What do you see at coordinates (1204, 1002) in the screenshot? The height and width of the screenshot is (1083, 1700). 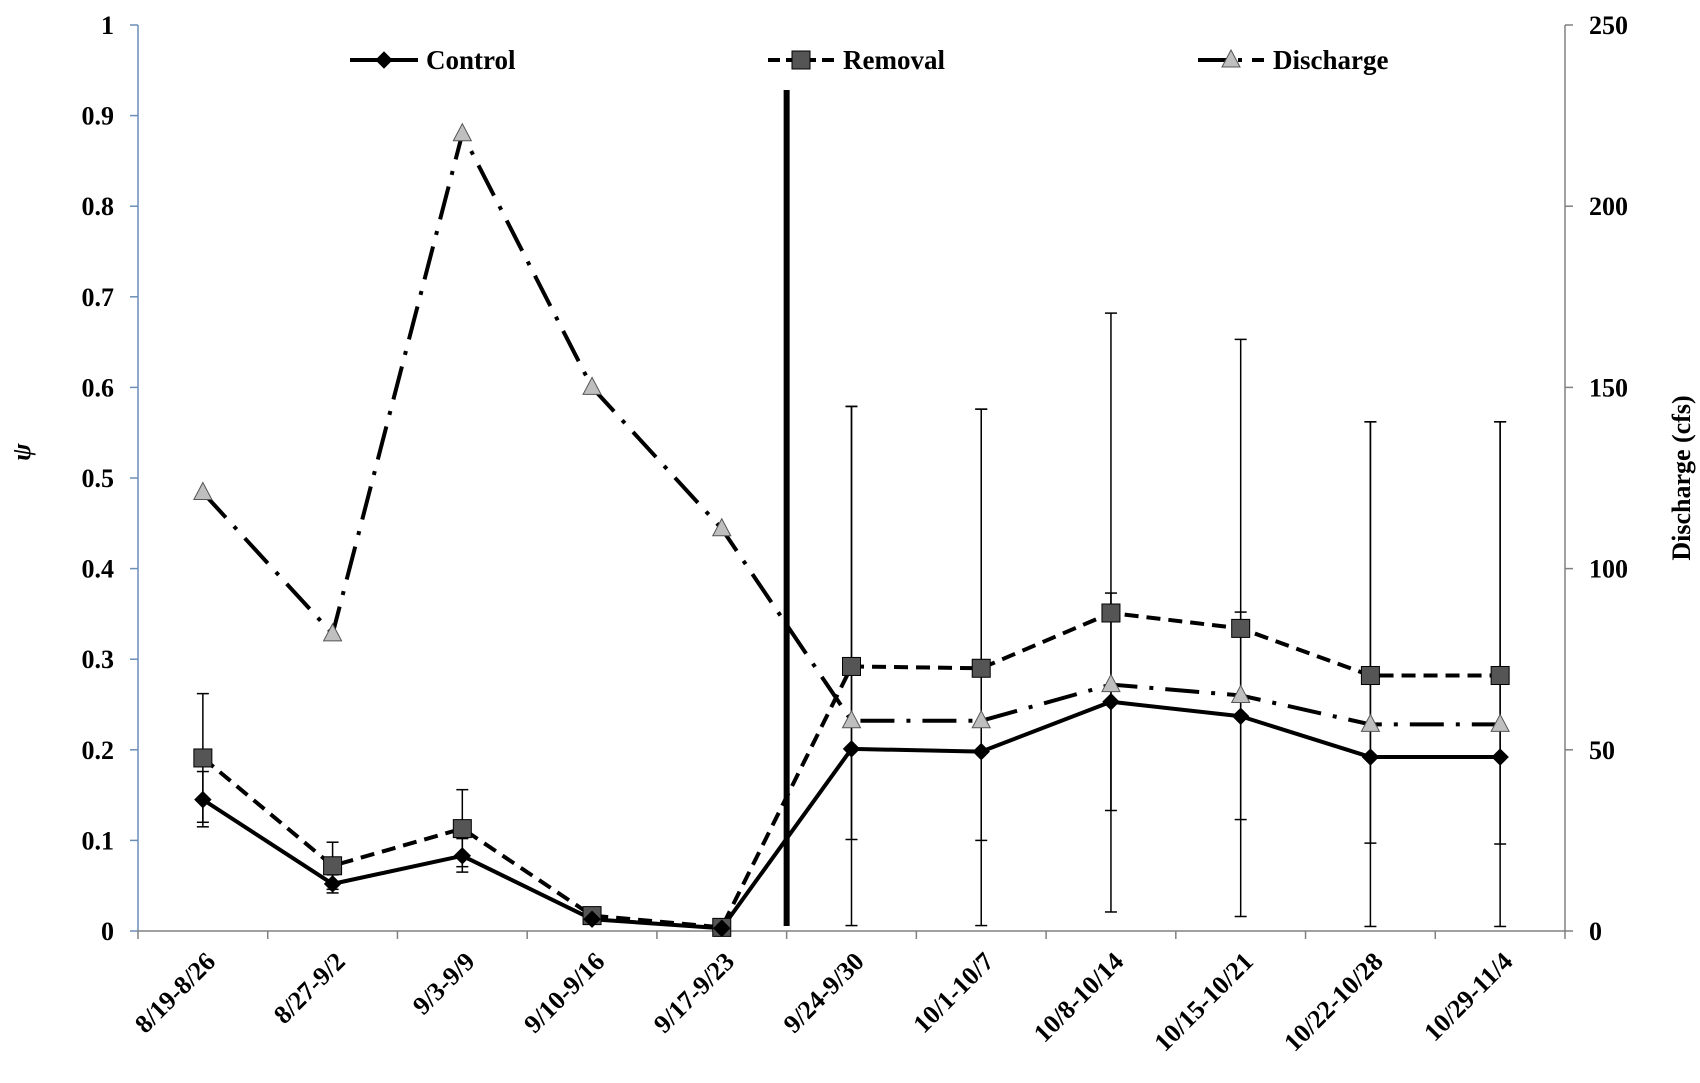 I see `x-tick-label: 10/15-10/21` at bounding box center [1204, 1002].